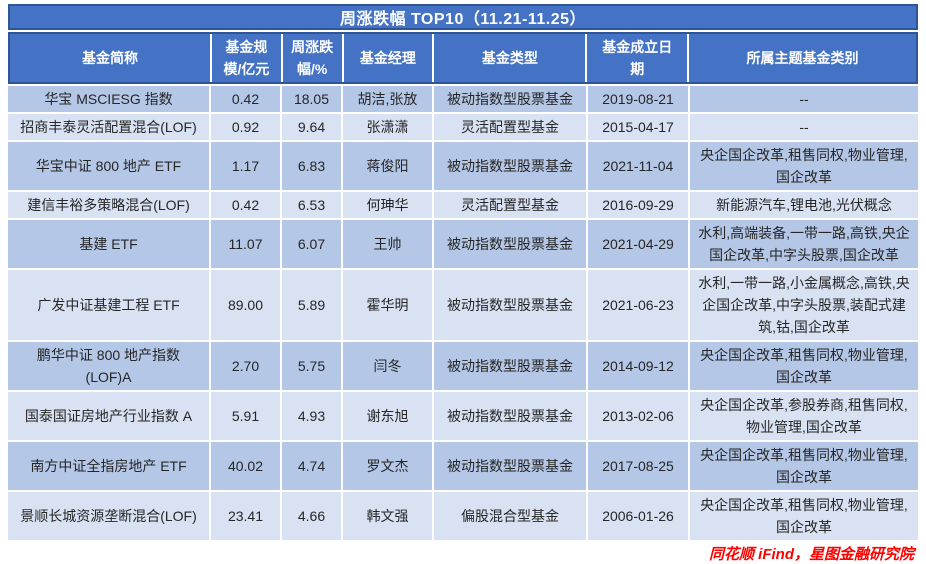 The height and width of the screenshot is (564, 926). I want to click on cell-fund-scale: 40.02, so click(245, 466).